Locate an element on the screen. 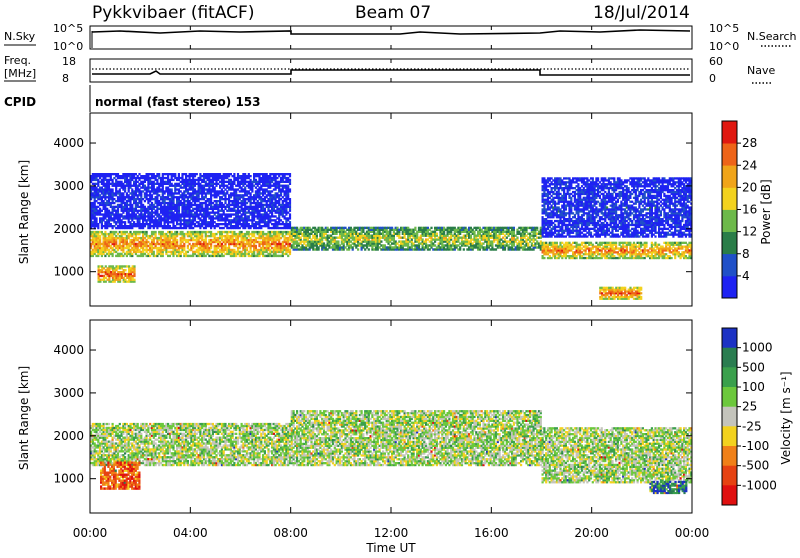 The width and height of the screenshot is (800, 558). date-title: 18/Jul/2014 is located at coordinates (641, 13).